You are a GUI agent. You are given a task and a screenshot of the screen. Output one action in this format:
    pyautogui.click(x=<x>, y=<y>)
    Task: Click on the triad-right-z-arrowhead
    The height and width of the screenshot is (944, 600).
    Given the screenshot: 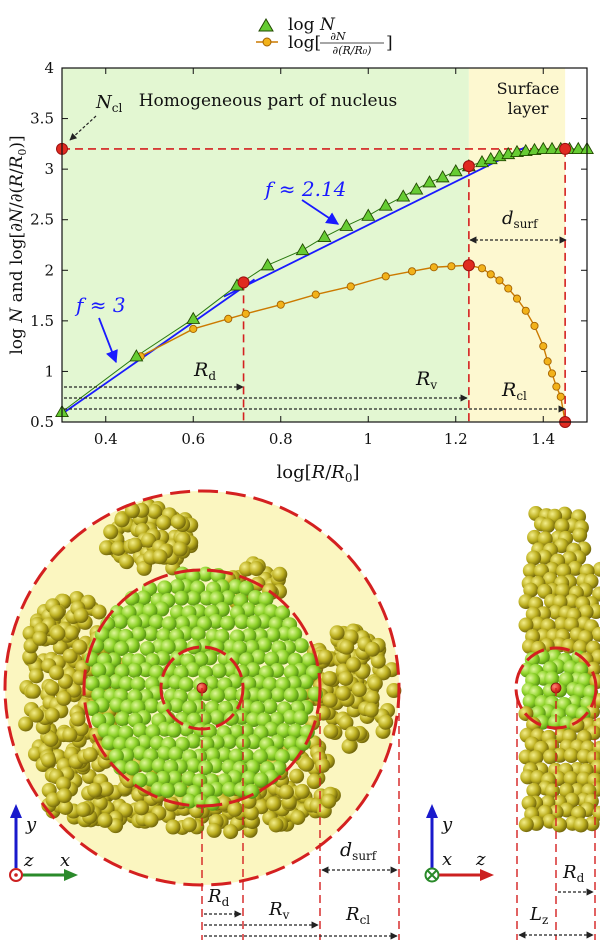 What is the action you would take?
    pyautogui.click(x=487, y=875)
    